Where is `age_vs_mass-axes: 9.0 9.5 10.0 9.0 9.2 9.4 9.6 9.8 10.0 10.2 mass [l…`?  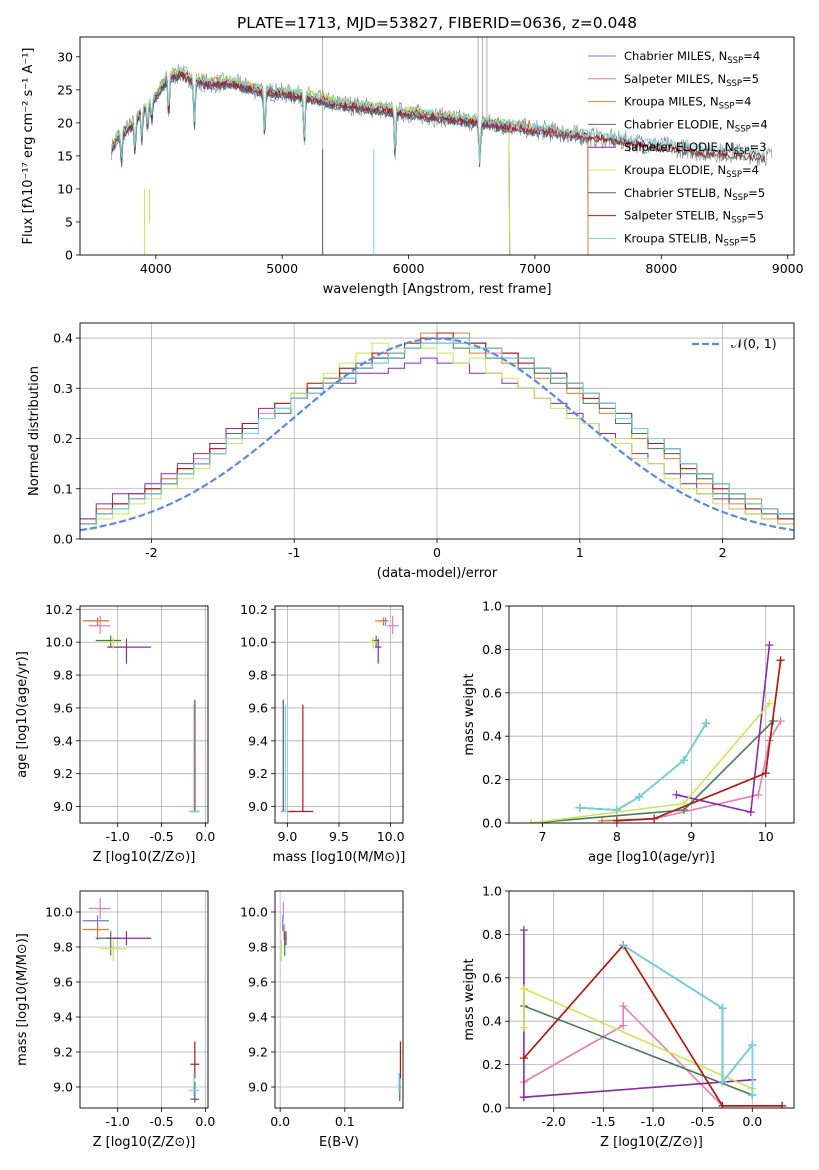 age_vs_mass-axes: 9.0 9.5 10.0 9.0 9.2 9.4 9.6 9.8 10.0 10.2 mass [l… is located at coordinates (322, 733).